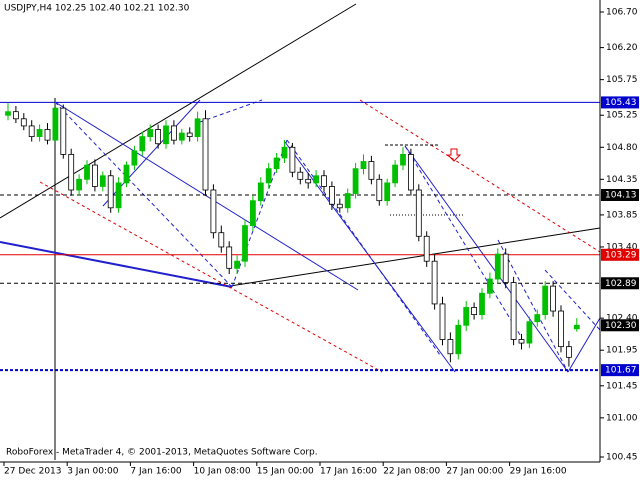 Image resolution: width=640 pixels, height=484 pixels. Describe the element at coordinates (411, 472) in the screenshot. I see `x-tick-label: 22 Jan 08:00` at that location.